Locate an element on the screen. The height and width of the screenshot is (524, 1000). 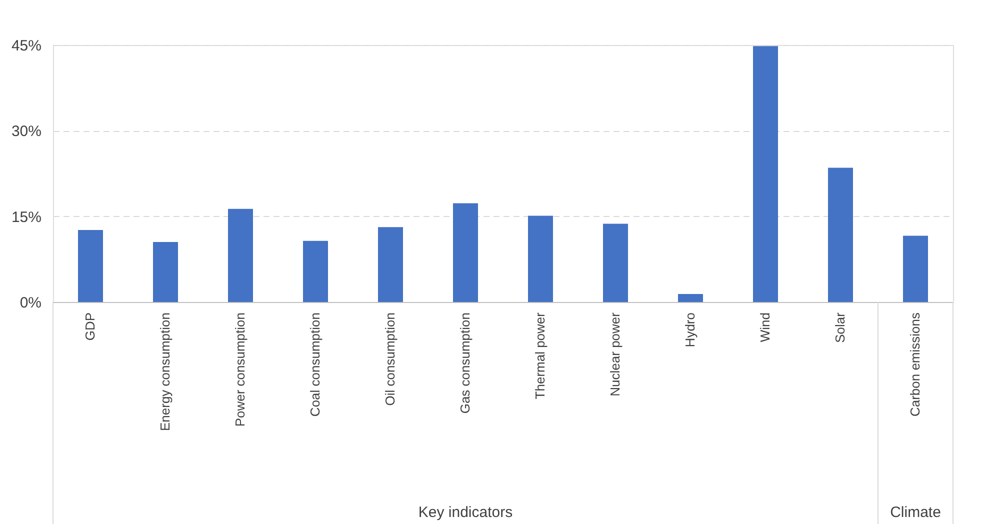
y-tick-label: 0% is located at coordinates (31, 303).